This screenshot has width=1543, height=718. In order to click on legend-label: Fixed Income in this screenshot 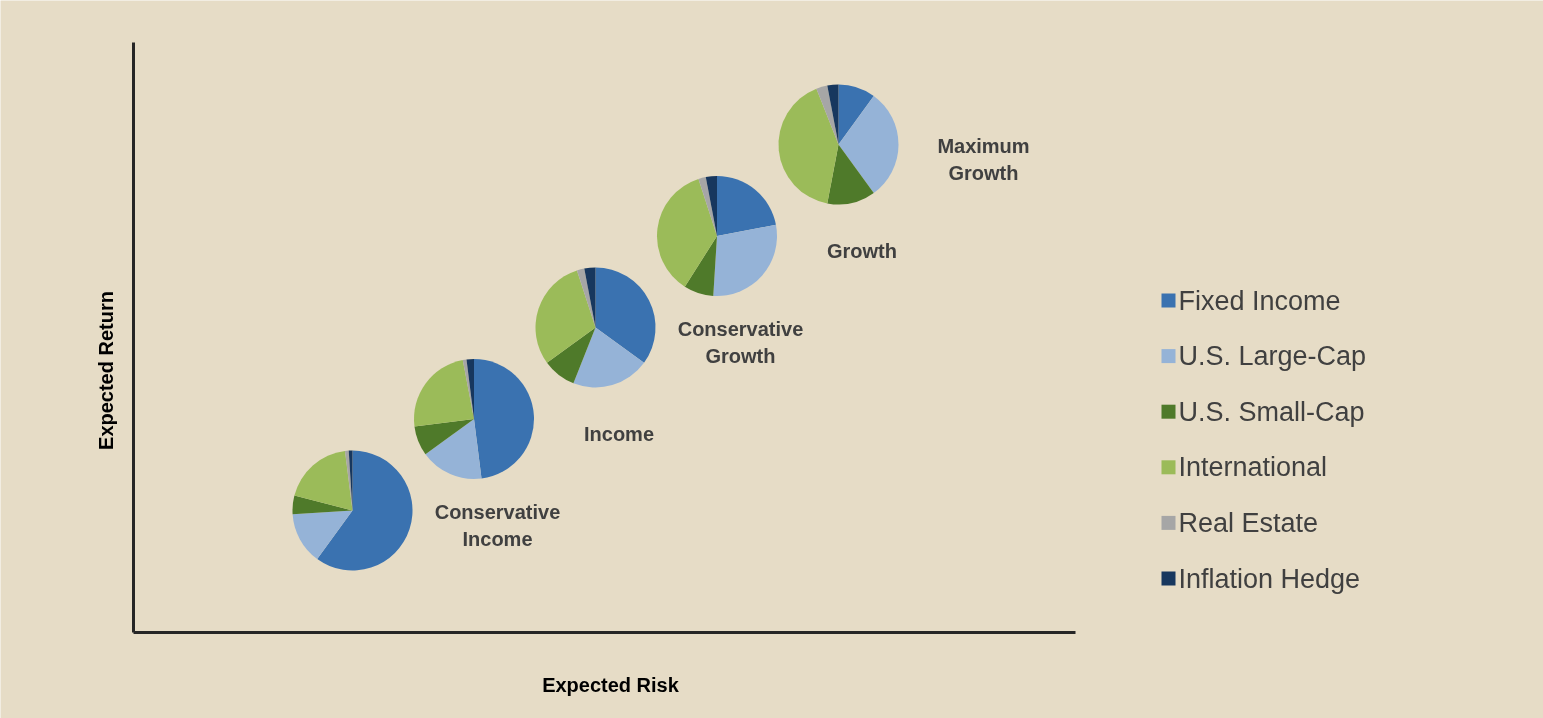, I will do `click(1259, 300)`.